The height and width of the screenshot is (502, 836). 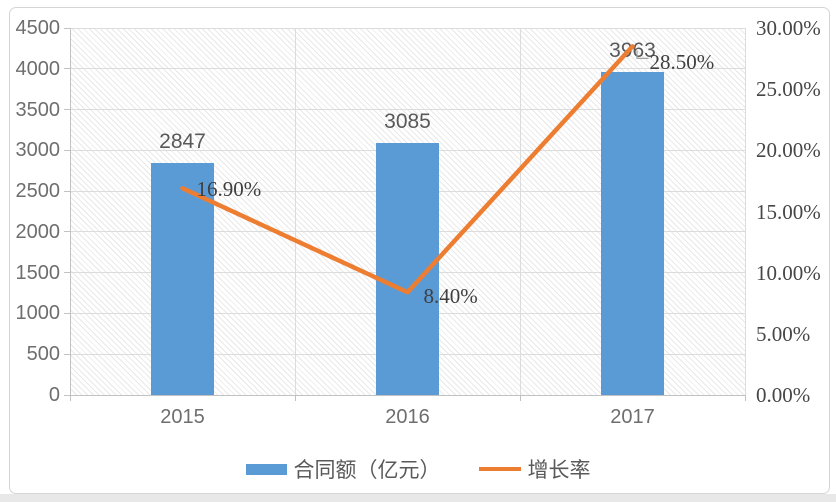 What do you see at coordinates (745, 211) in the screenshot?
I see `plot-right-edge` at bounding box center [745, 211].